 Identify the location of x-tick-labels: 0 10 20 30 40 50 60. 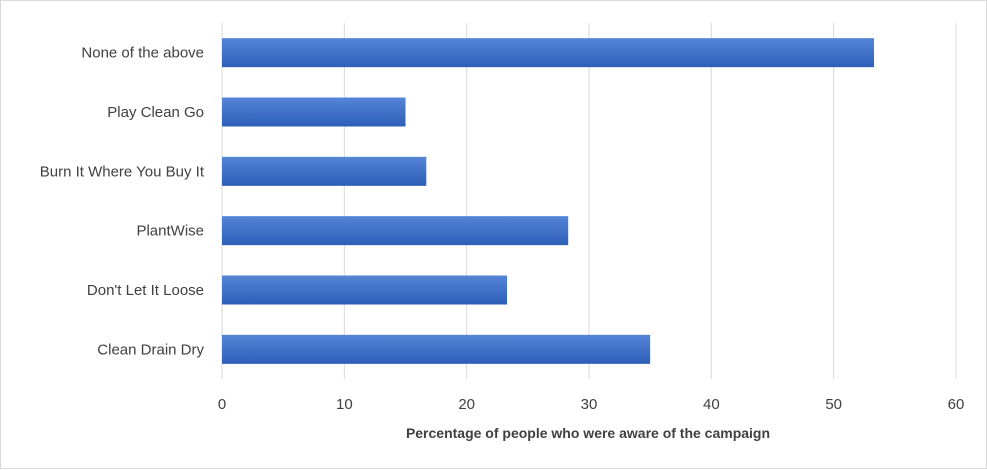
(591, 404).